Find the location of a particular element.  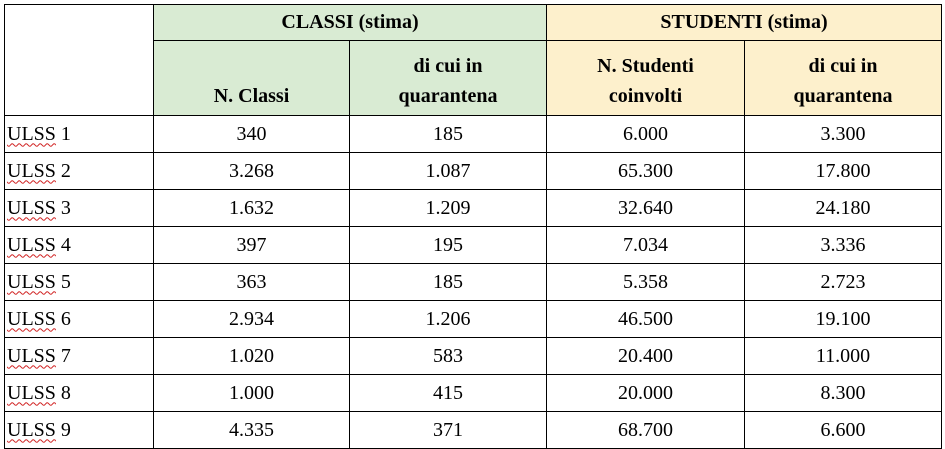

cell: 32.640 is located at coordinates (645, 208).